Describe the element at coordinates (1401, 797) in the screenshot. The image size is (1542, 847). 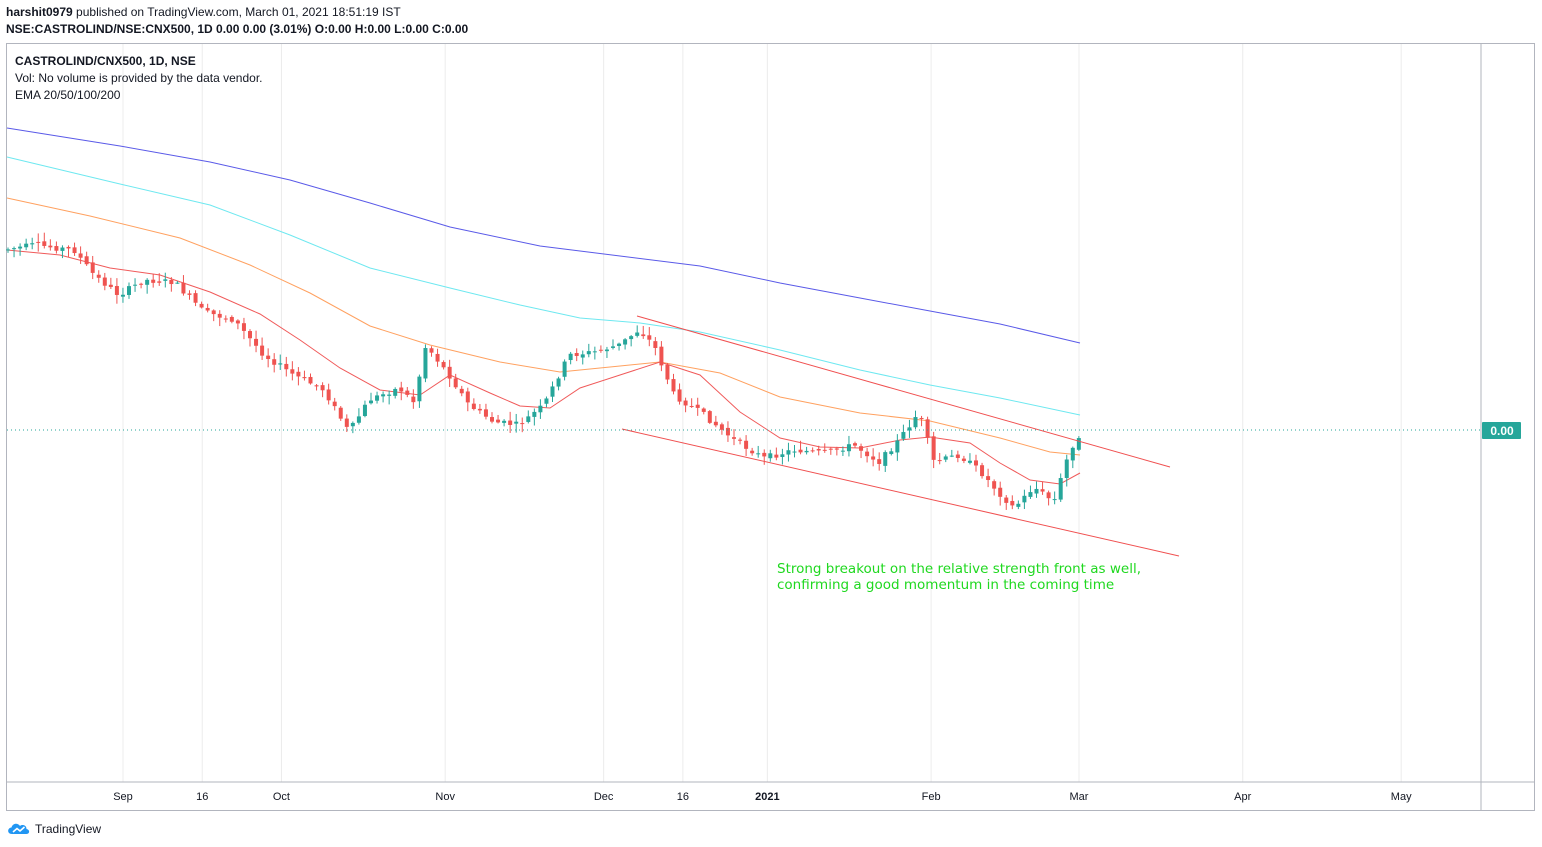
I see `x-tick-label: May` at that location.